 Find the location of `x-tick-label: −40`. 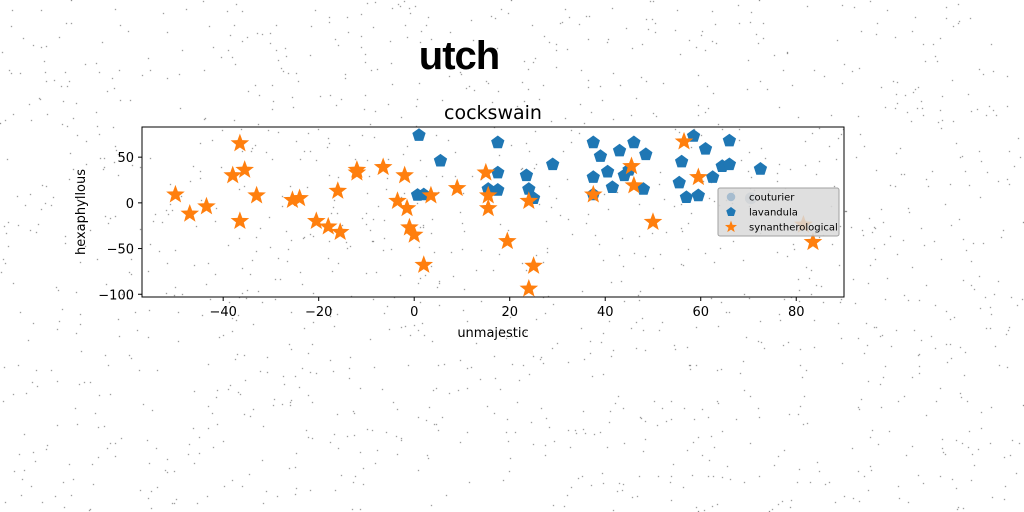

x-tick-label: −40 is located at coordinates (222, 312).